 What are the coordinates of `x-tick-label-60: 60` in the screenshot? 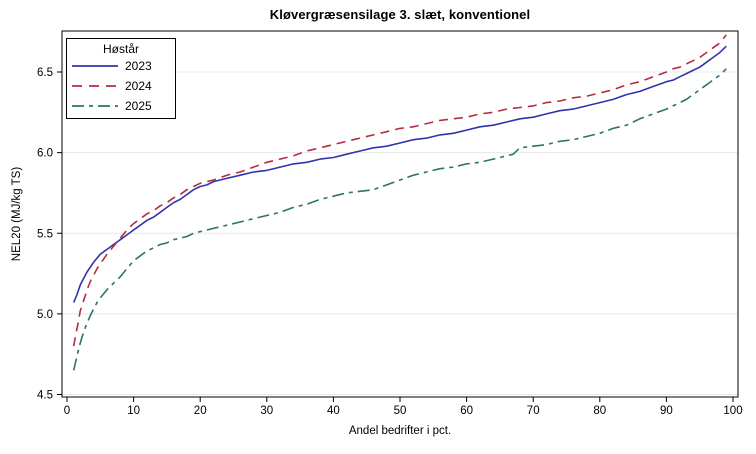 It's located at (466, 411).